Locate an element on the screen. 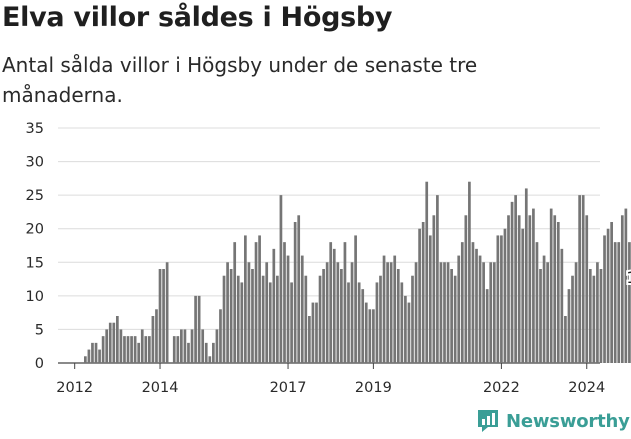 The width and height of the screenshot is (631, 439). newsworthy-logo: Newsworthy is located at coordinates (553, 421).